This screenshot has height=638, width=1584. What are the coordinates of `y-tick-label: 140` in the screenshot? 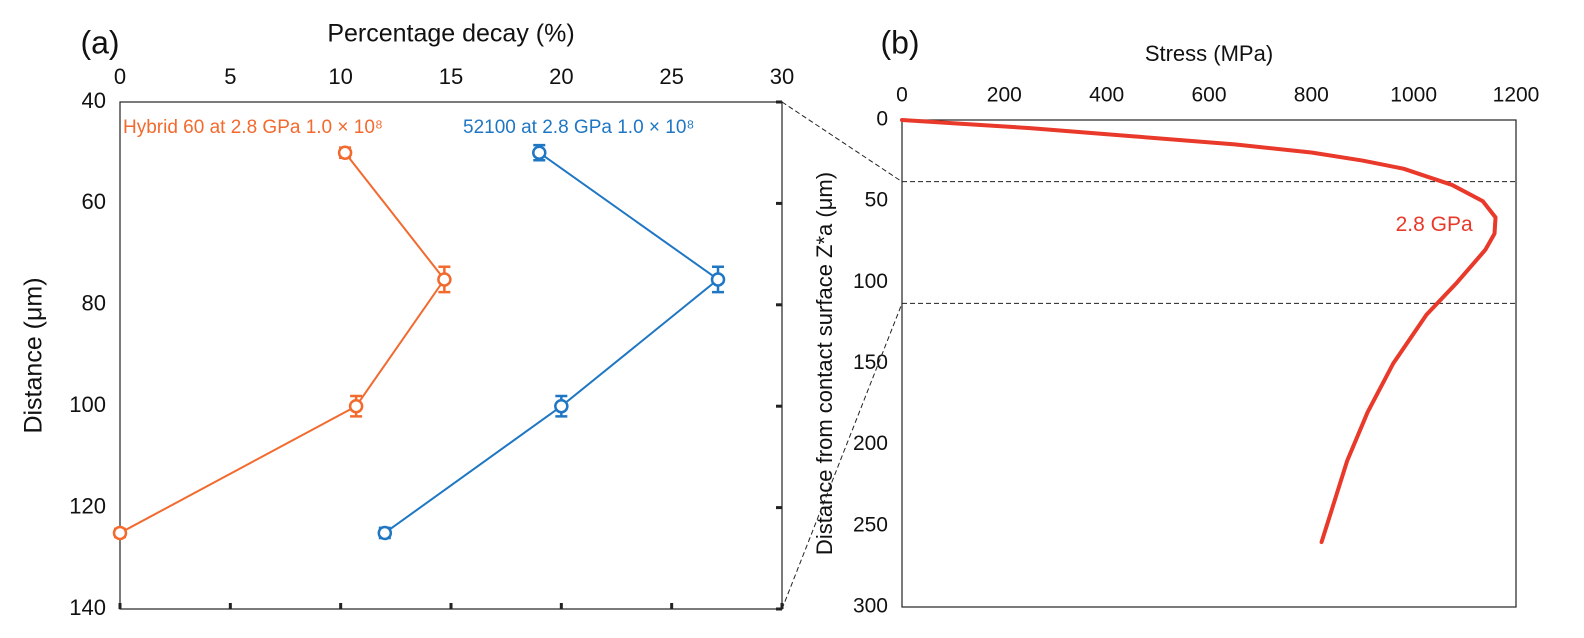 It's located at (87, 607).